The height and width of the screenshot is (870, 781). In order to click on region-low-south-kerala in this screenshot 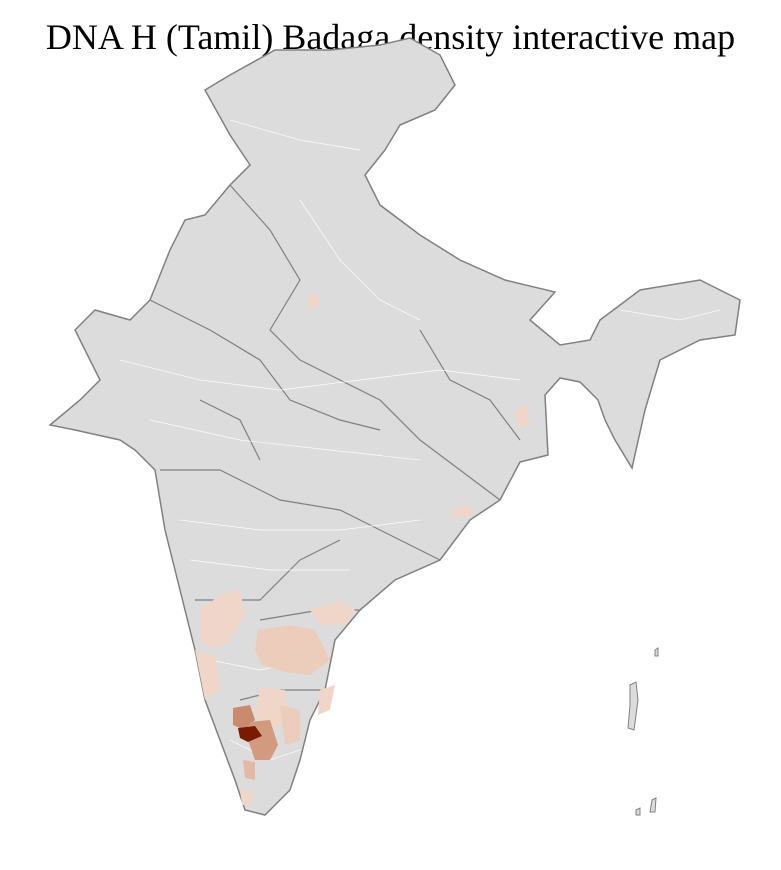, I will do `click(246, 797)`.